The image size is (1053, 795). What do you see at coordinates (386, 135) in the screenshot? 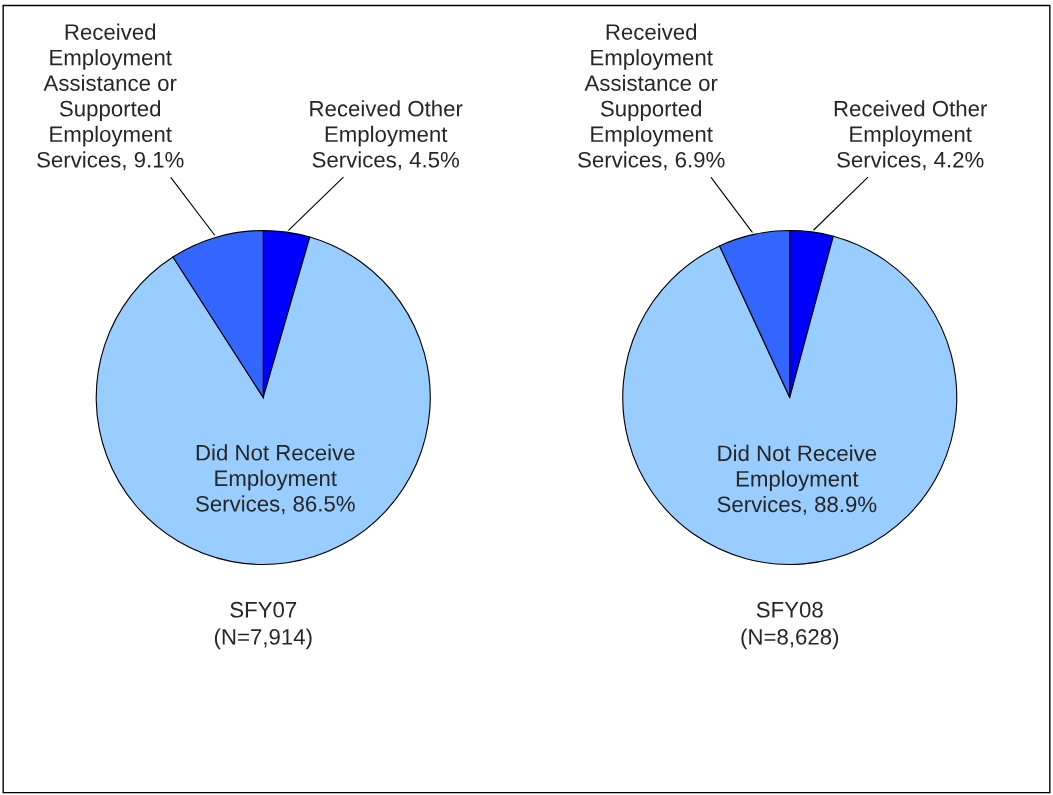
I see `slice-label: Received Other Employment Services, 4.5%` at bounding box center [386, 135].